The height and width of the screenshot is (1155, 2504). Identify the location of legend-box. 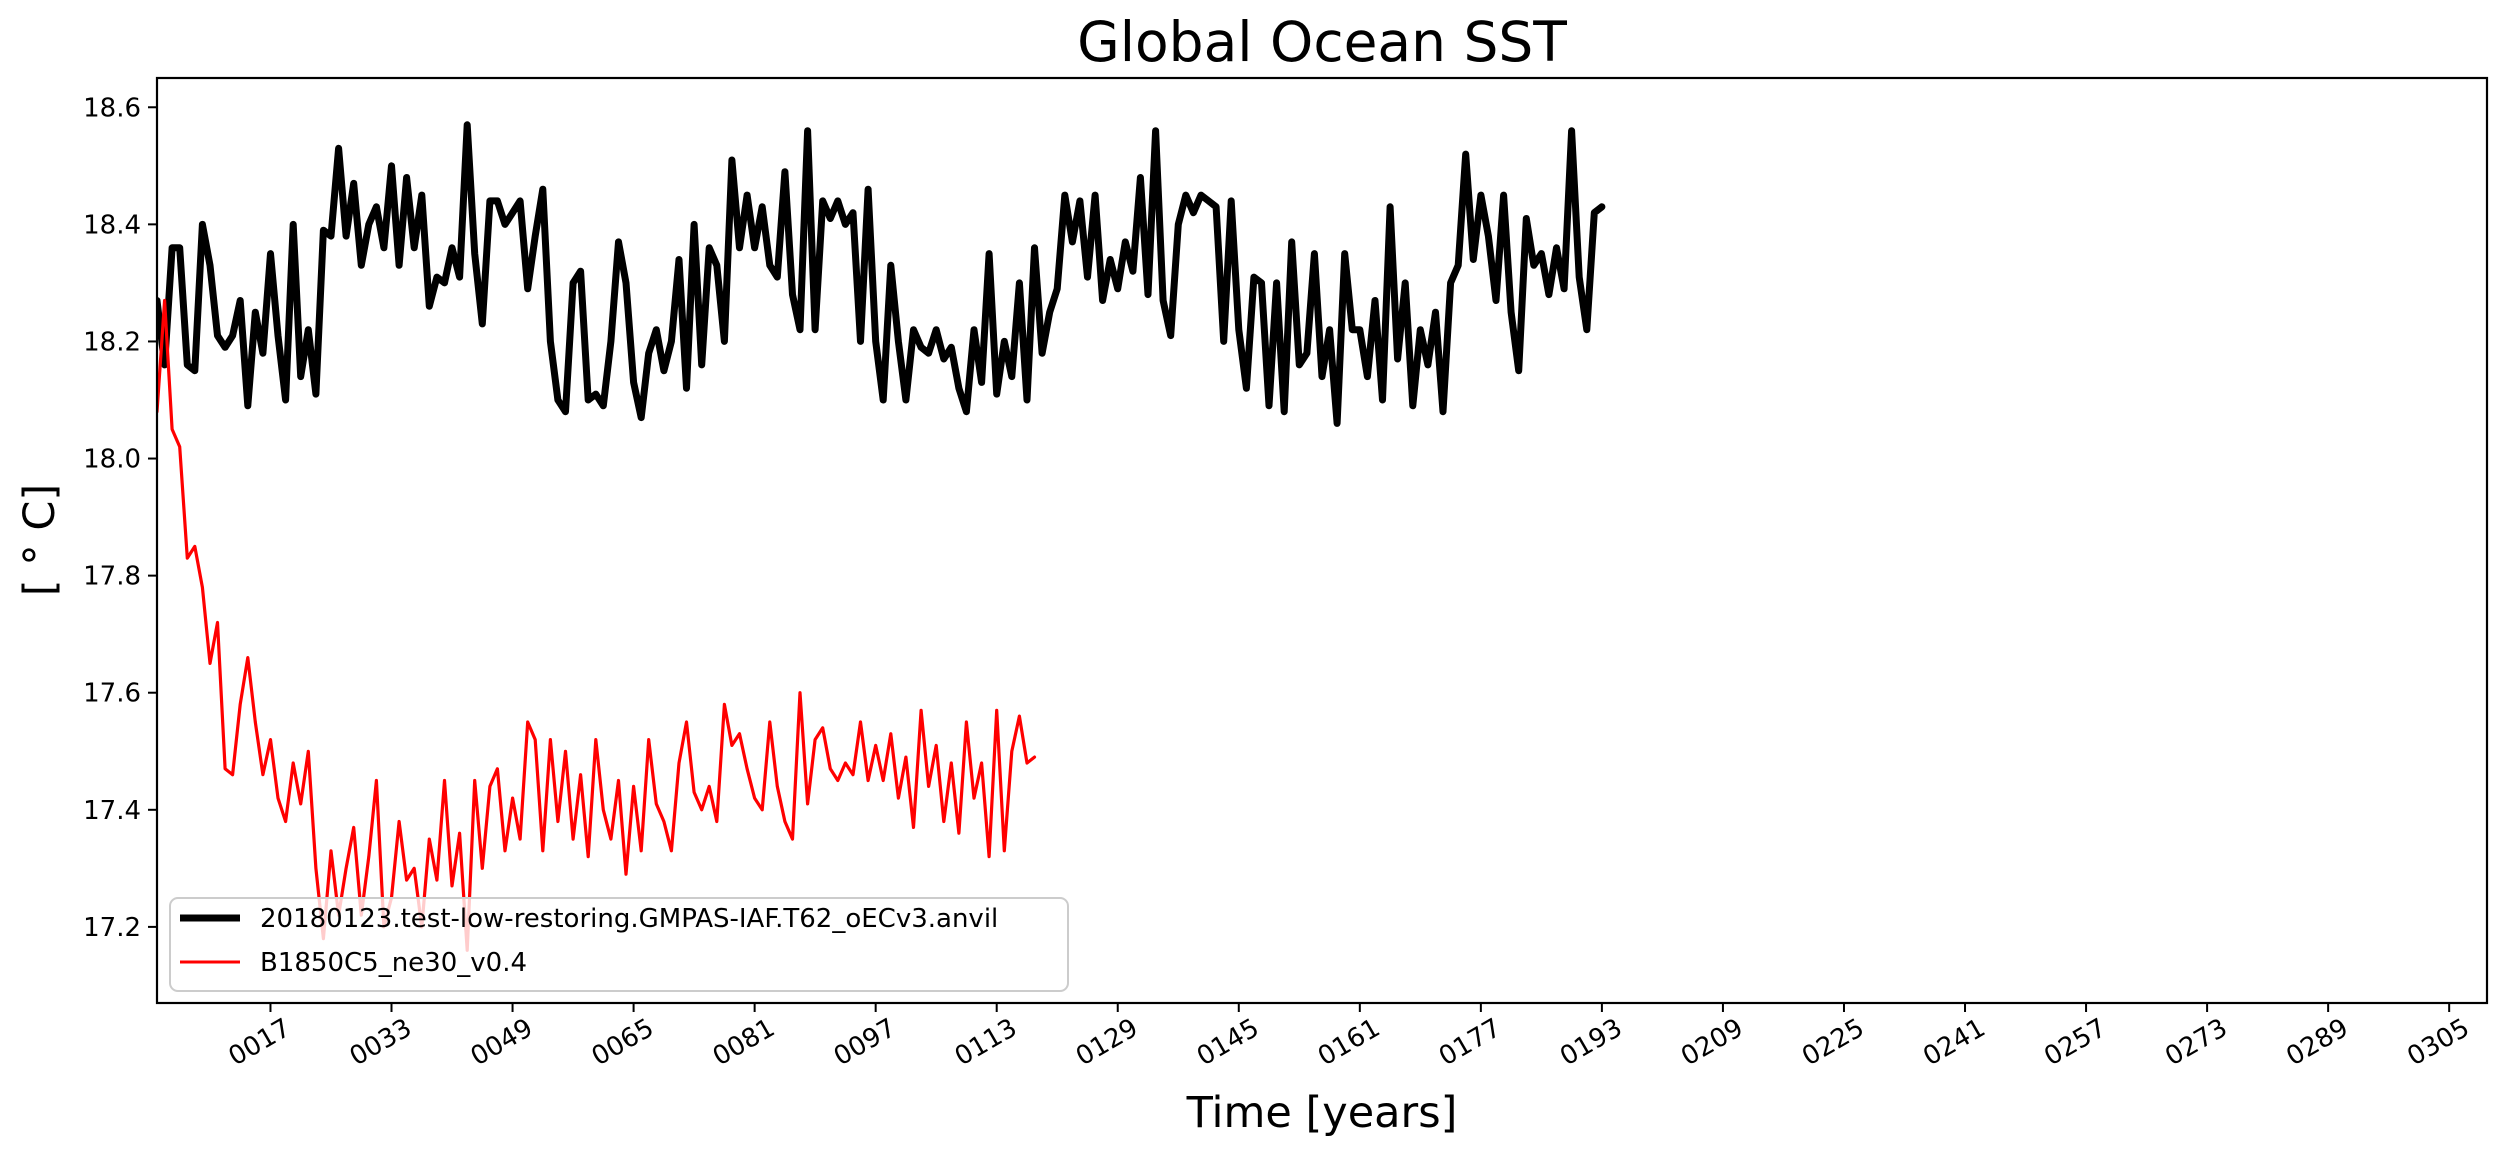
(619, 944).